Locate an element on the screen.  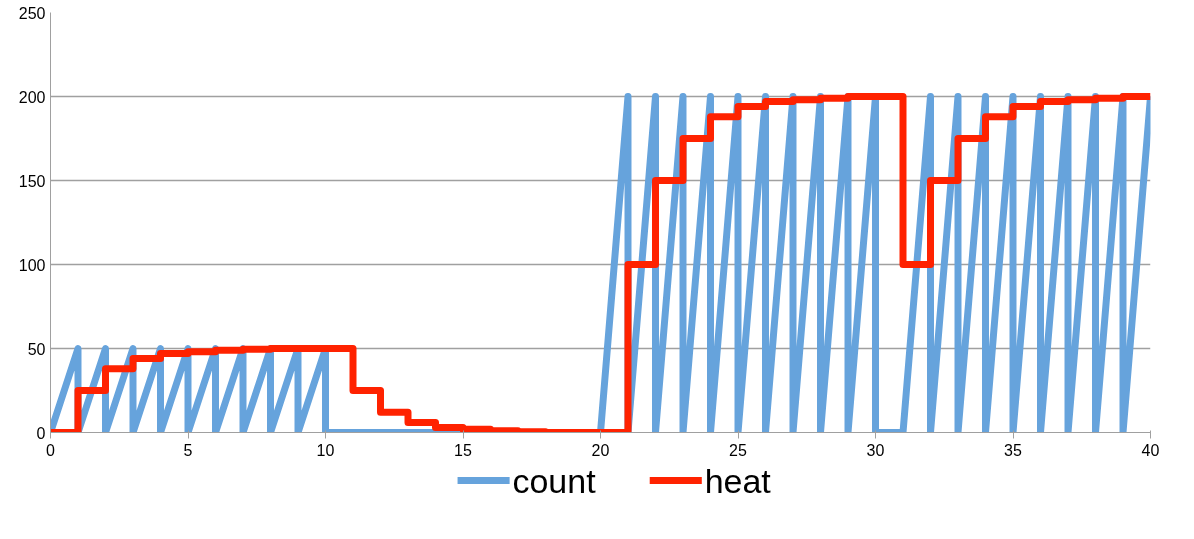
y-tick-label: 100 is located at coordinates (32, 265).